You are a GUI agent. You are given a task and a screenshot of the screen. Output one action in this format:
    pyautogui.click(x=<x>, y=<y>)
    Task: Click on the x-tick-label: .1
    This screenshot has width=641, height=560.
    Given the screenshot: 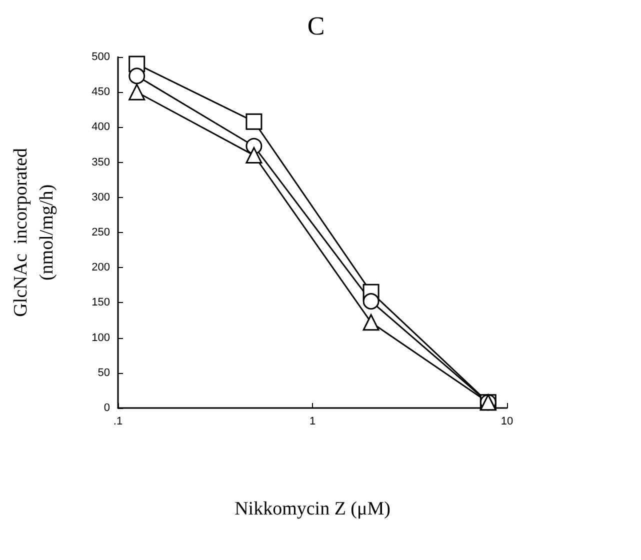 What is the action you would take?
    pyautogui.click(x=118, y=422)
    